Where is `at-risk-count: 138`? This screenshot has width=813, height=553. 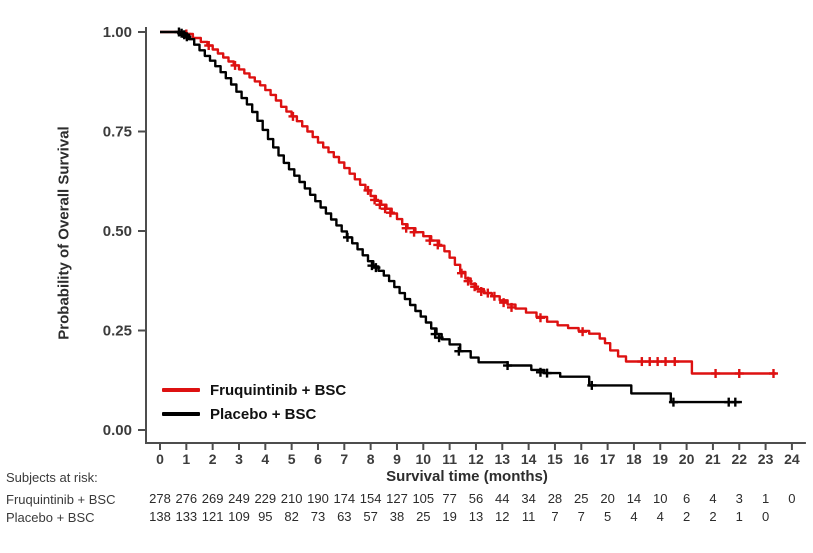
at-risk-count: 138 is located at coordinates (160, 516).